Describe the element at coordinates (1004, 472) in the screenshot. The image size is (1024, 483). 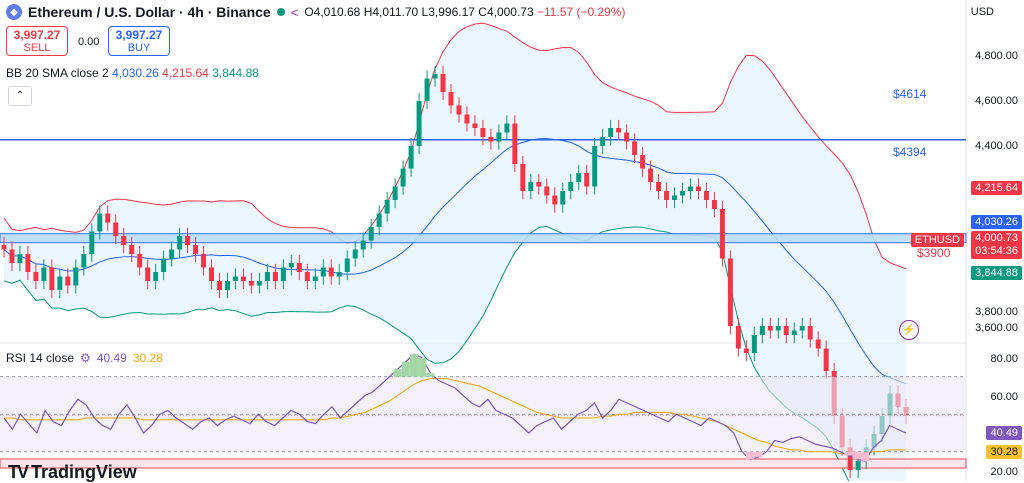
I see `rsi-tick: 20.00` at that location.